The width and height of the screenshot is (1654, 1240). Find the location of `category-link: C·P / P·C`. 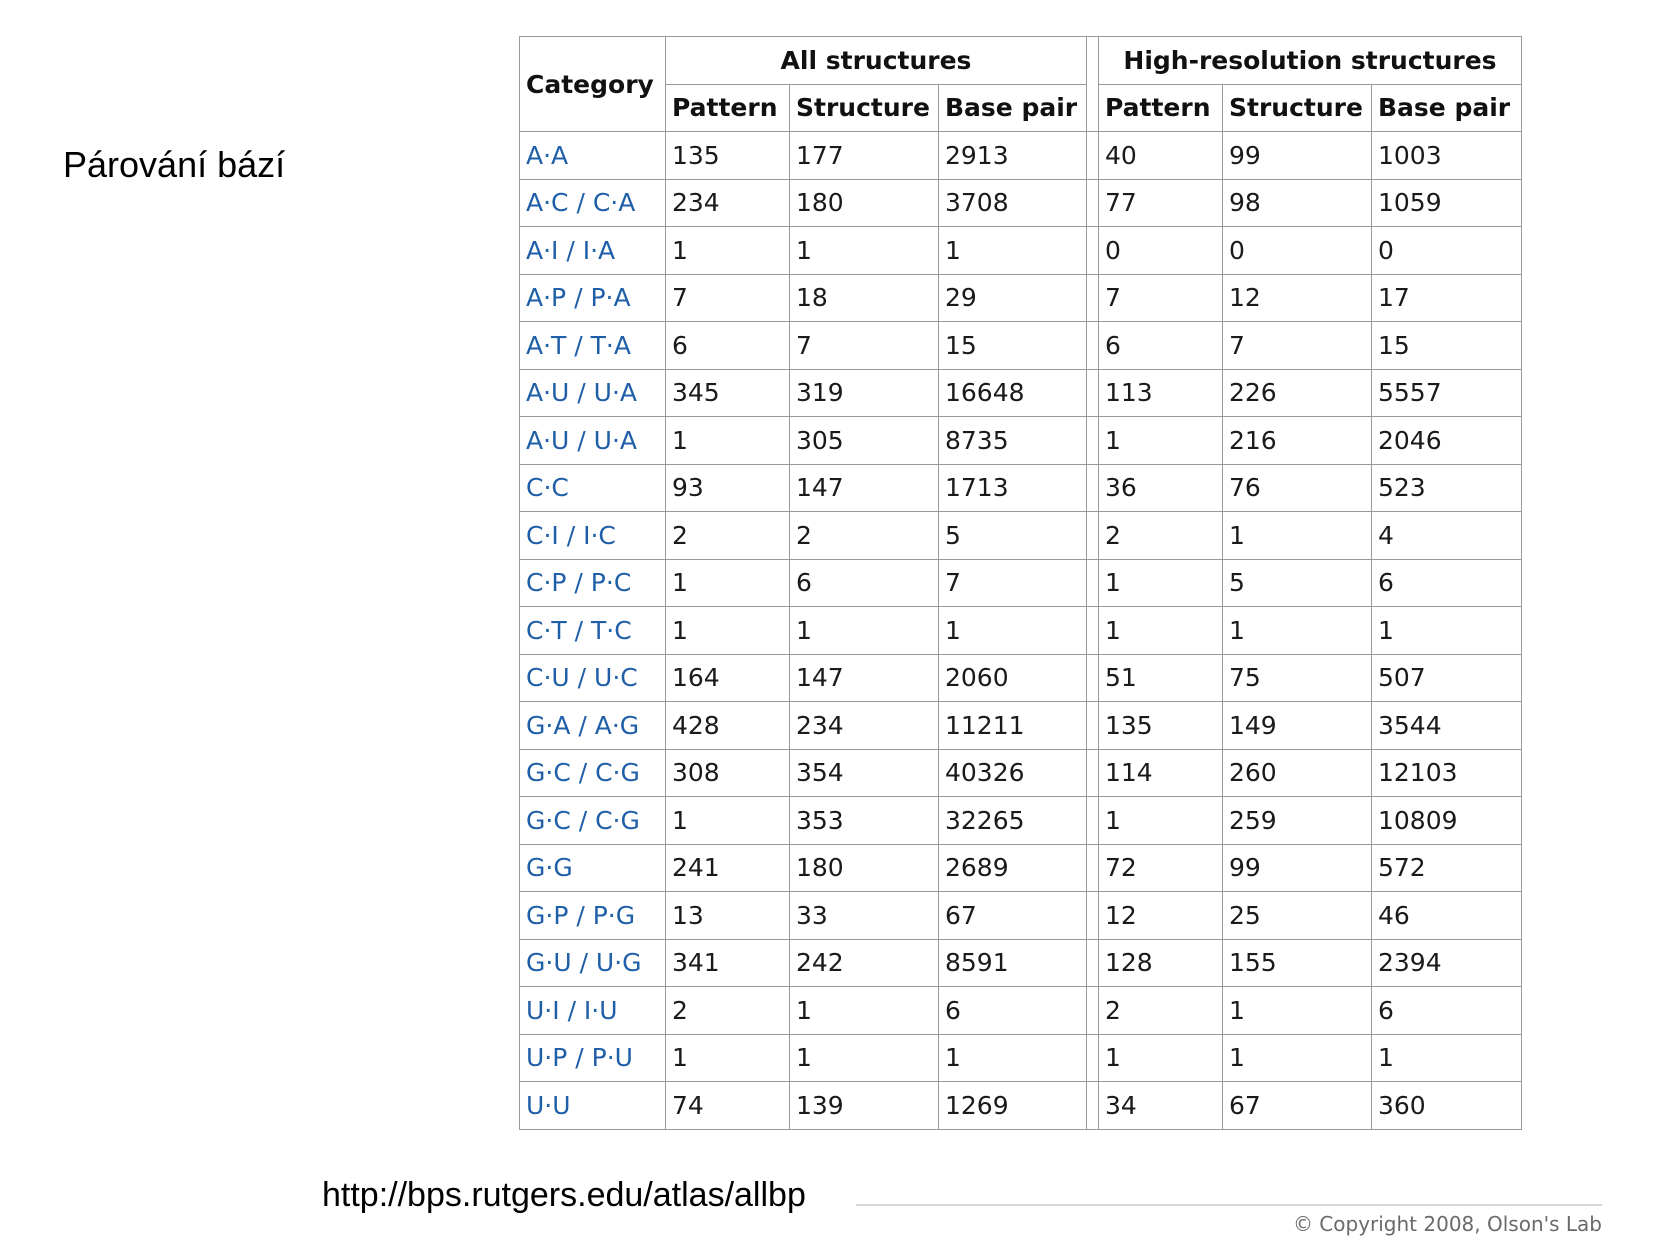

category-link: C·P / P·C is located at coordinates (592, 582).